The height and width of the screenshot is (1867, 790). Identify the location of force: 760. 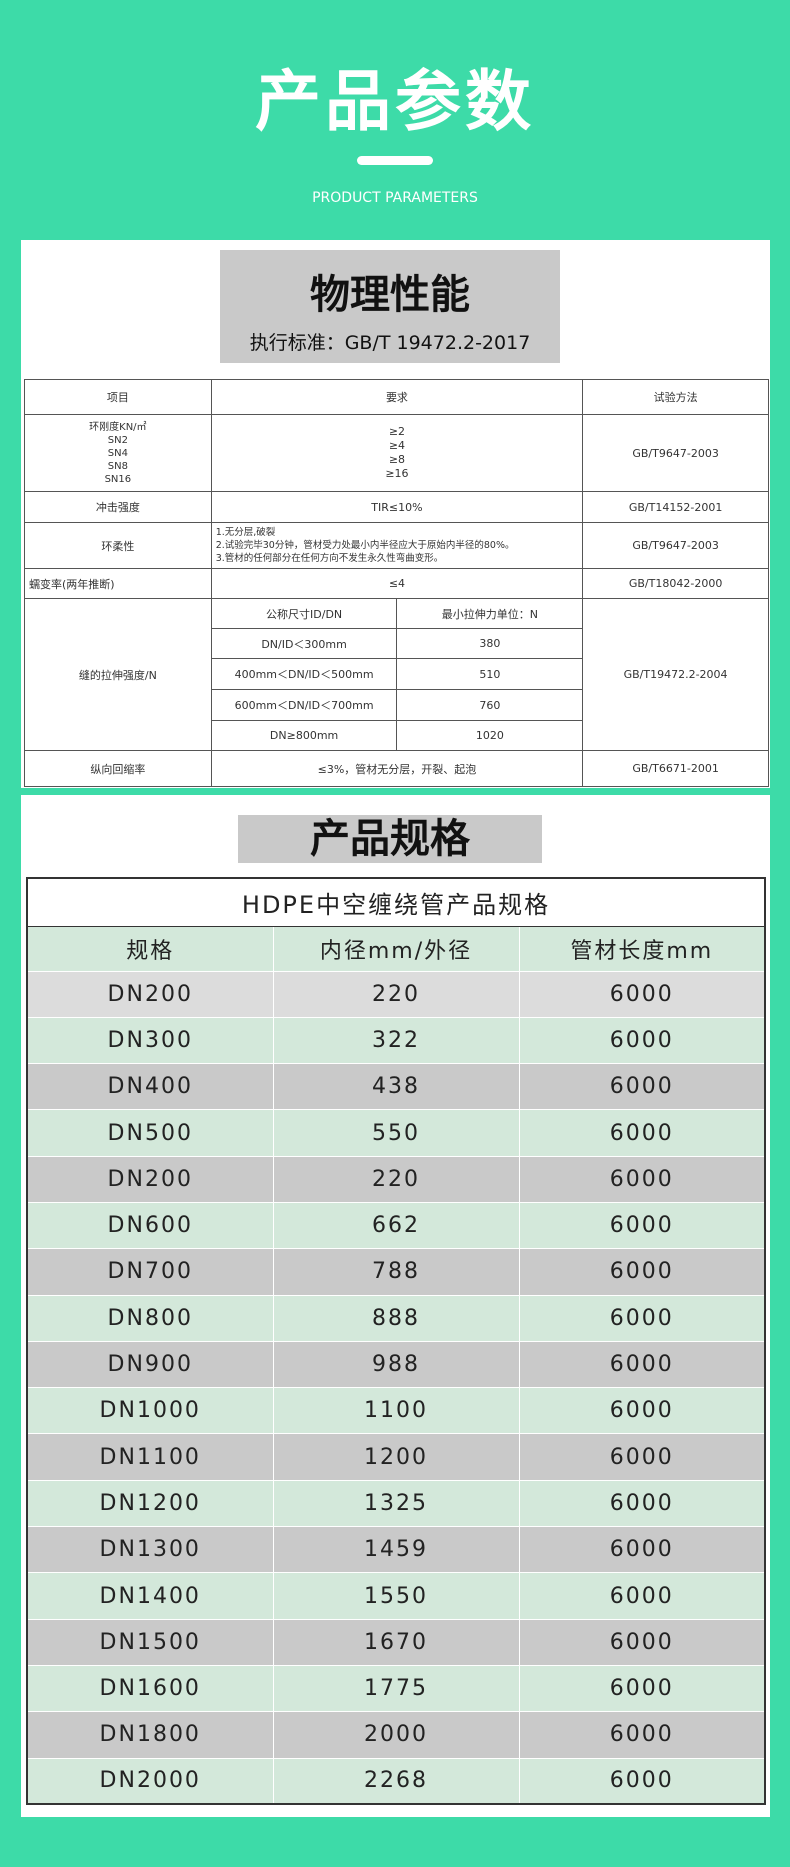
(490, 705).